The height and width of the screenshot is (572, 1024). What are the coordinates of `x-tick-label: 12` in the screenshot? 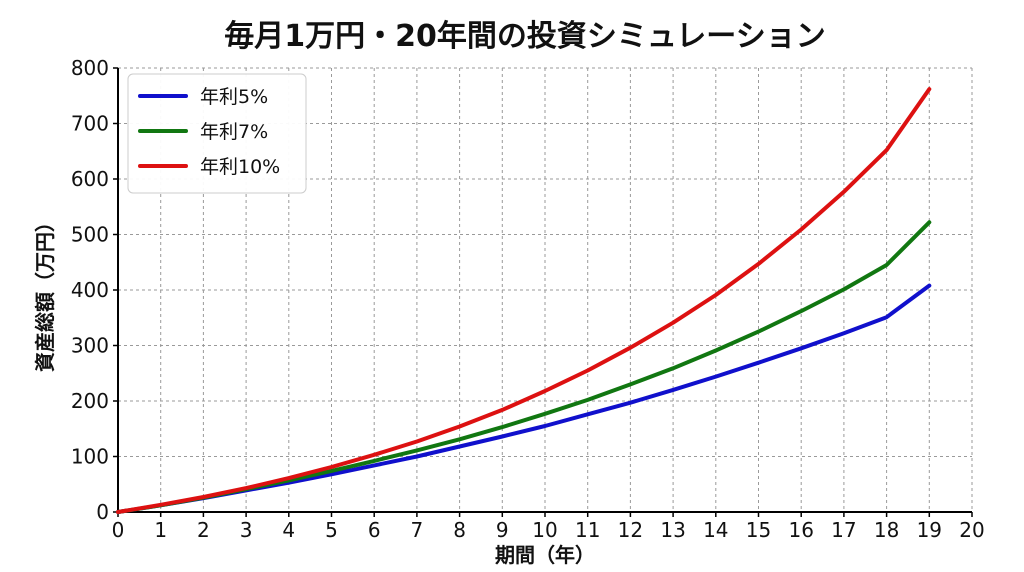 It's located at (630, 530).